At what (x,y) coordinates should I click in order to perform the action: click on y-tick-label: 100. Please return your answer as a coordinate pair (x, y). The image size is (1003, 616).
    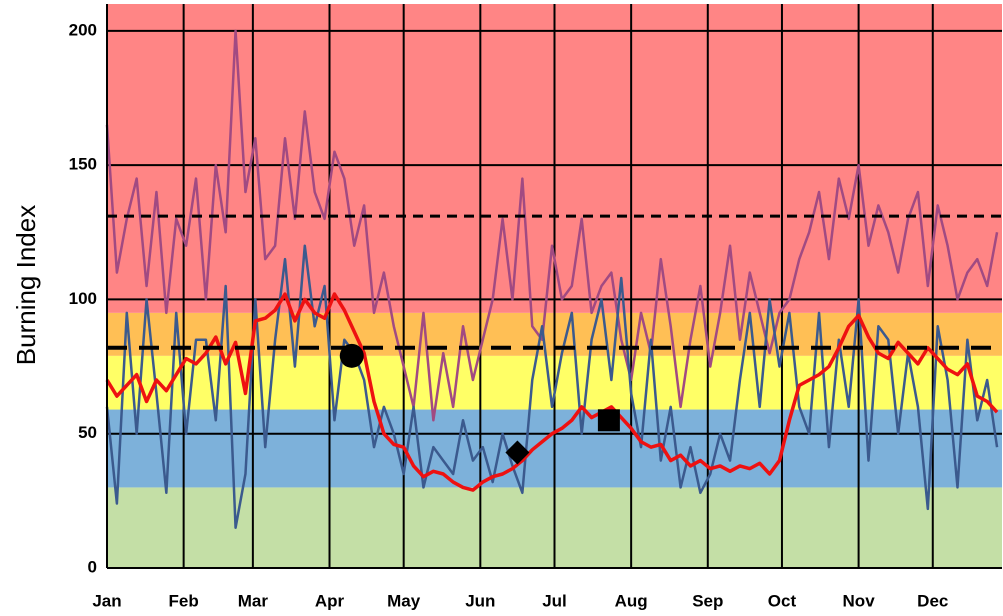
    Looking at the image, I should click on (83, 298).